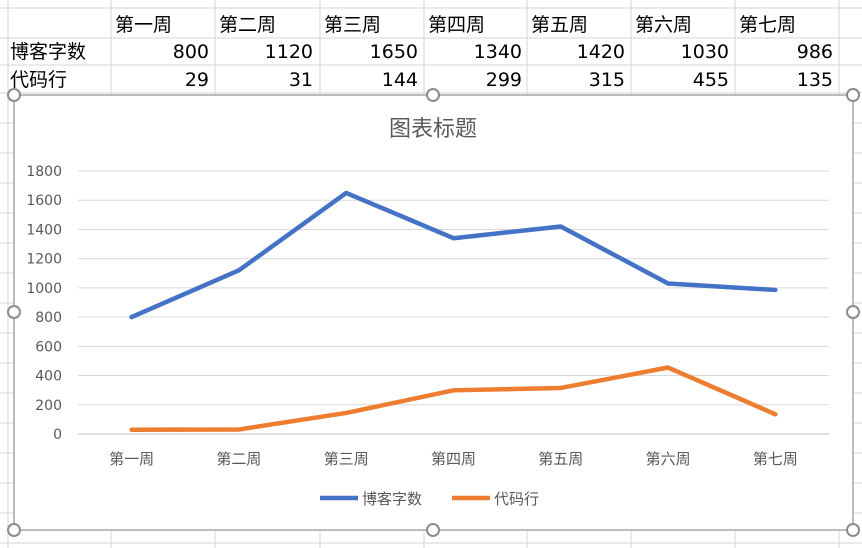 The width and height of the screenshot is (862, 548). Describe the element at coordinates (560, 25) in the screenshot. I see `cell: 第五周` at that location.